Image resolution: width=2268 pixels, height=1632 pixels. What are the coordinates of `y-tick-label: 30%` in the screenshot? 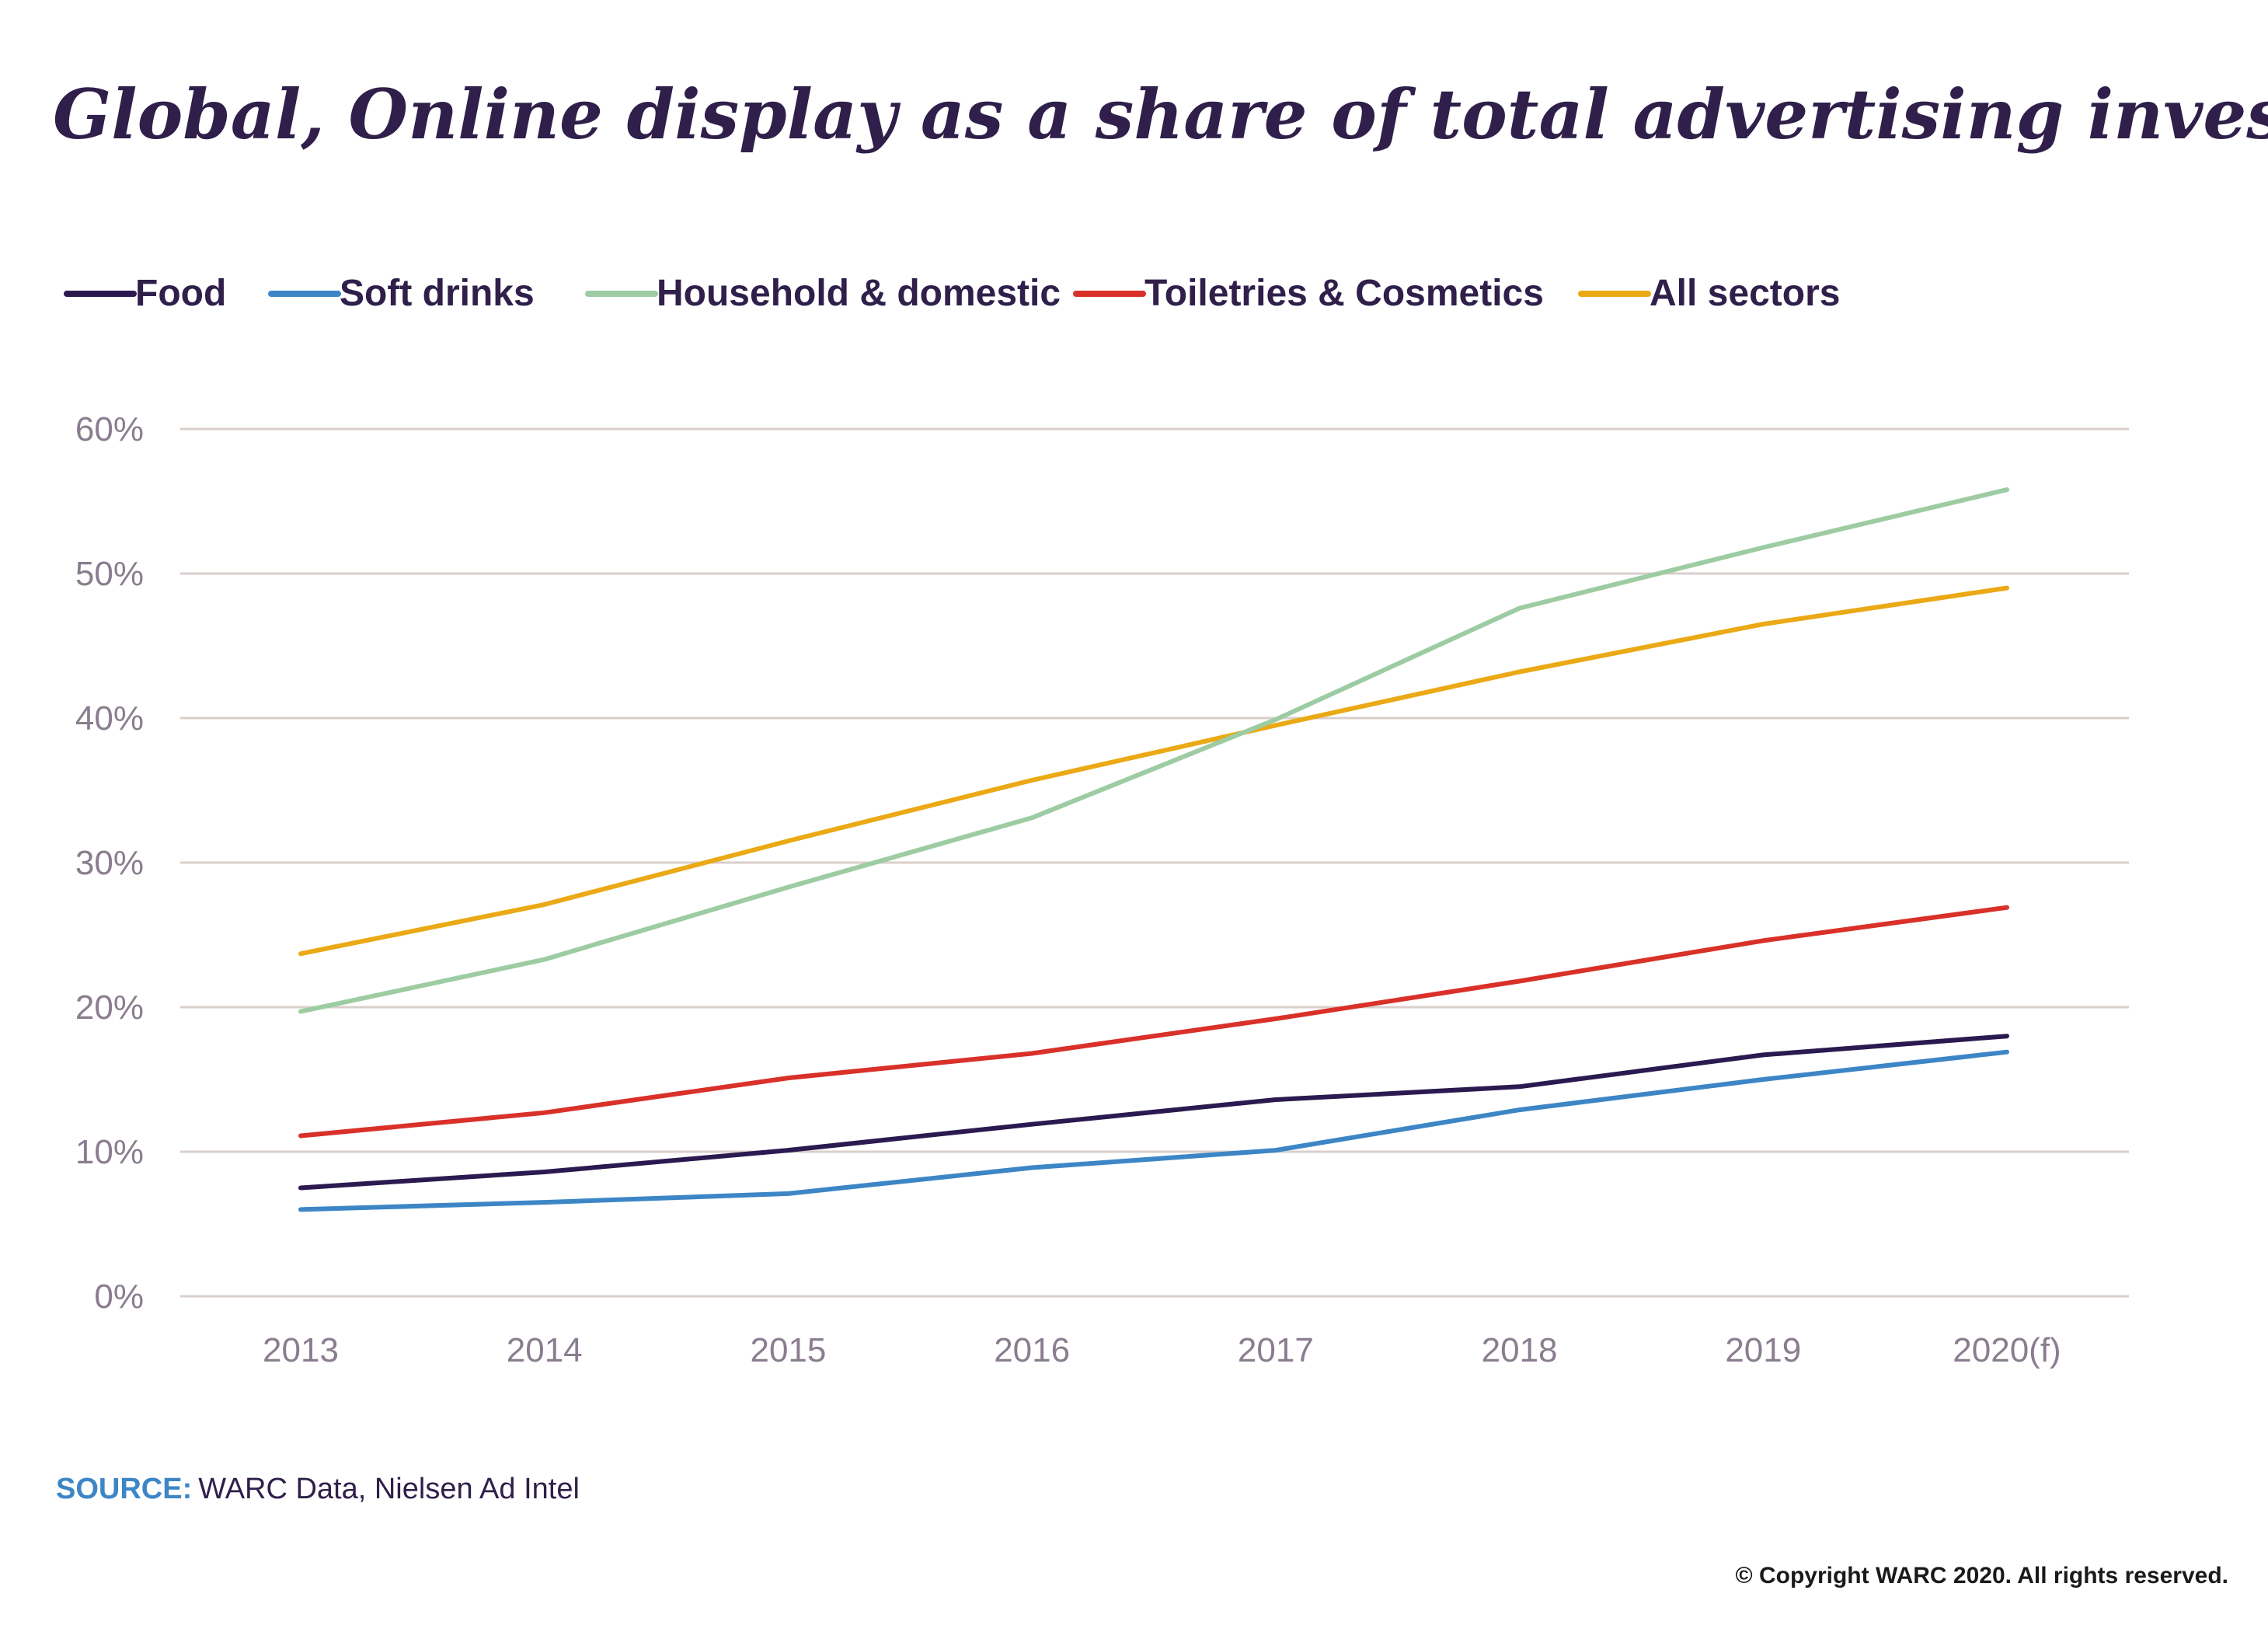 It's located at (109, 863).